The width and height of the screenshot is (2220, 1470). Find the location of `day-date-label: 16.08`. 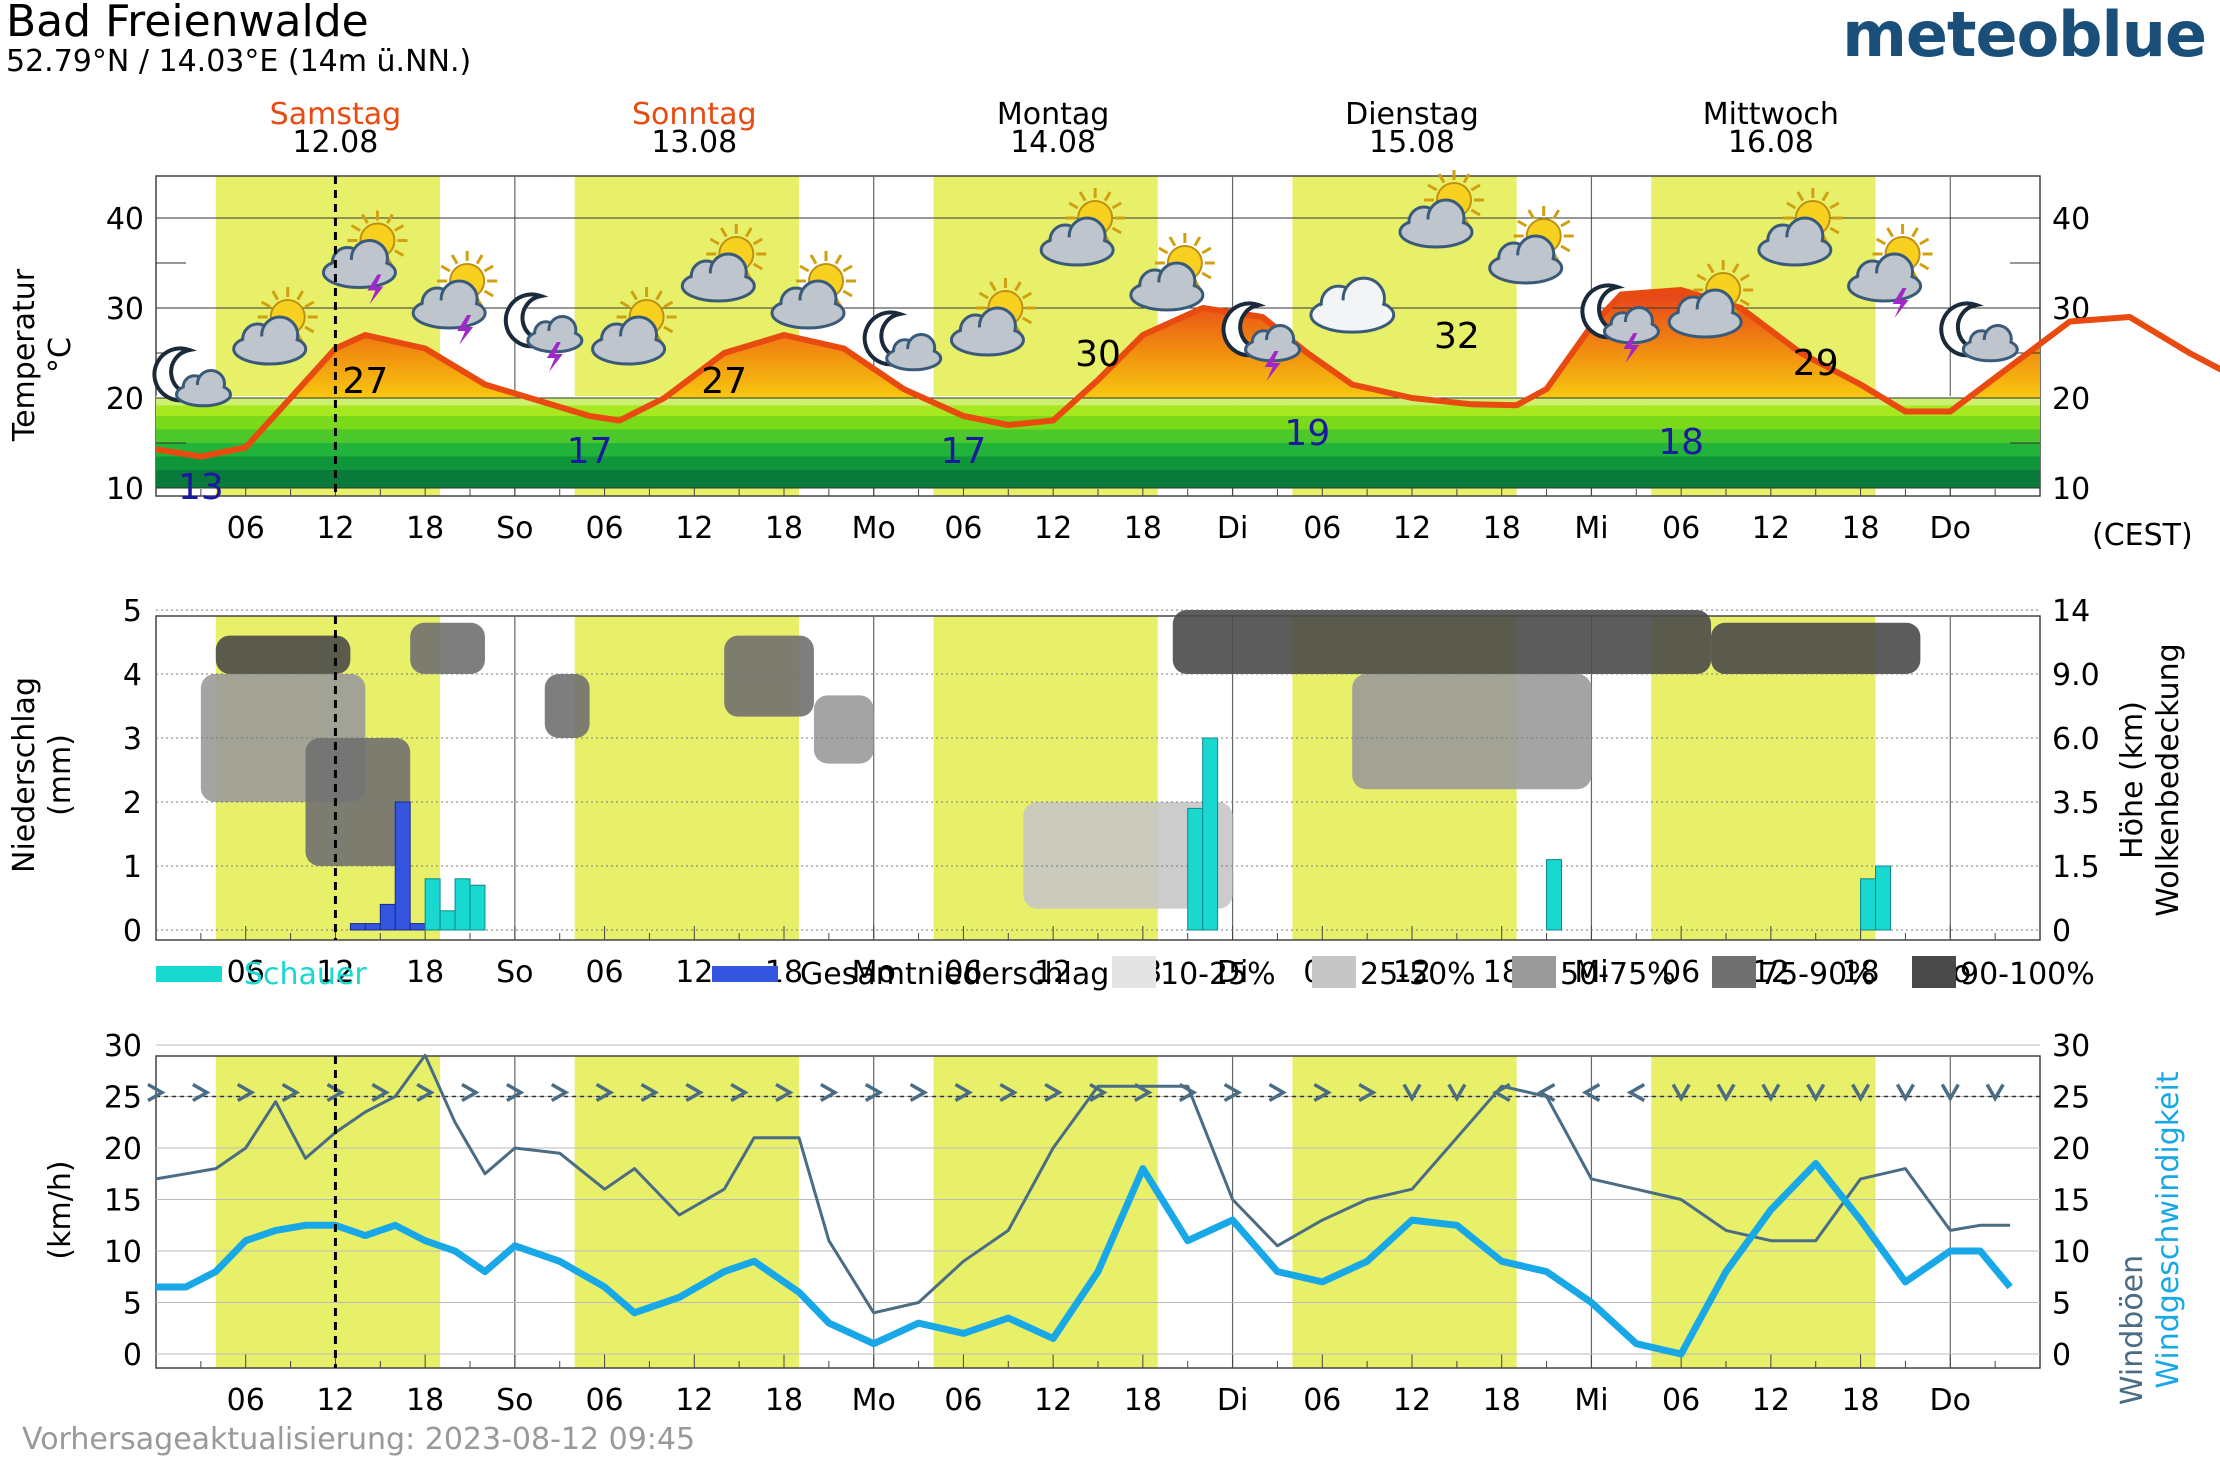

day-date-label: 16.08 is located at coordinates (1771, 142).